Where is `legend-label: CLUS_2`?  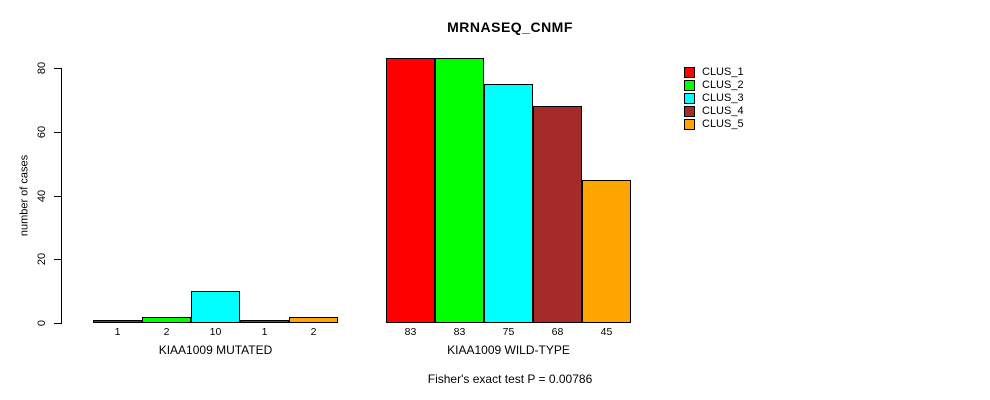
legend-label: CLUS_2 is located at coordinates (723, 85).